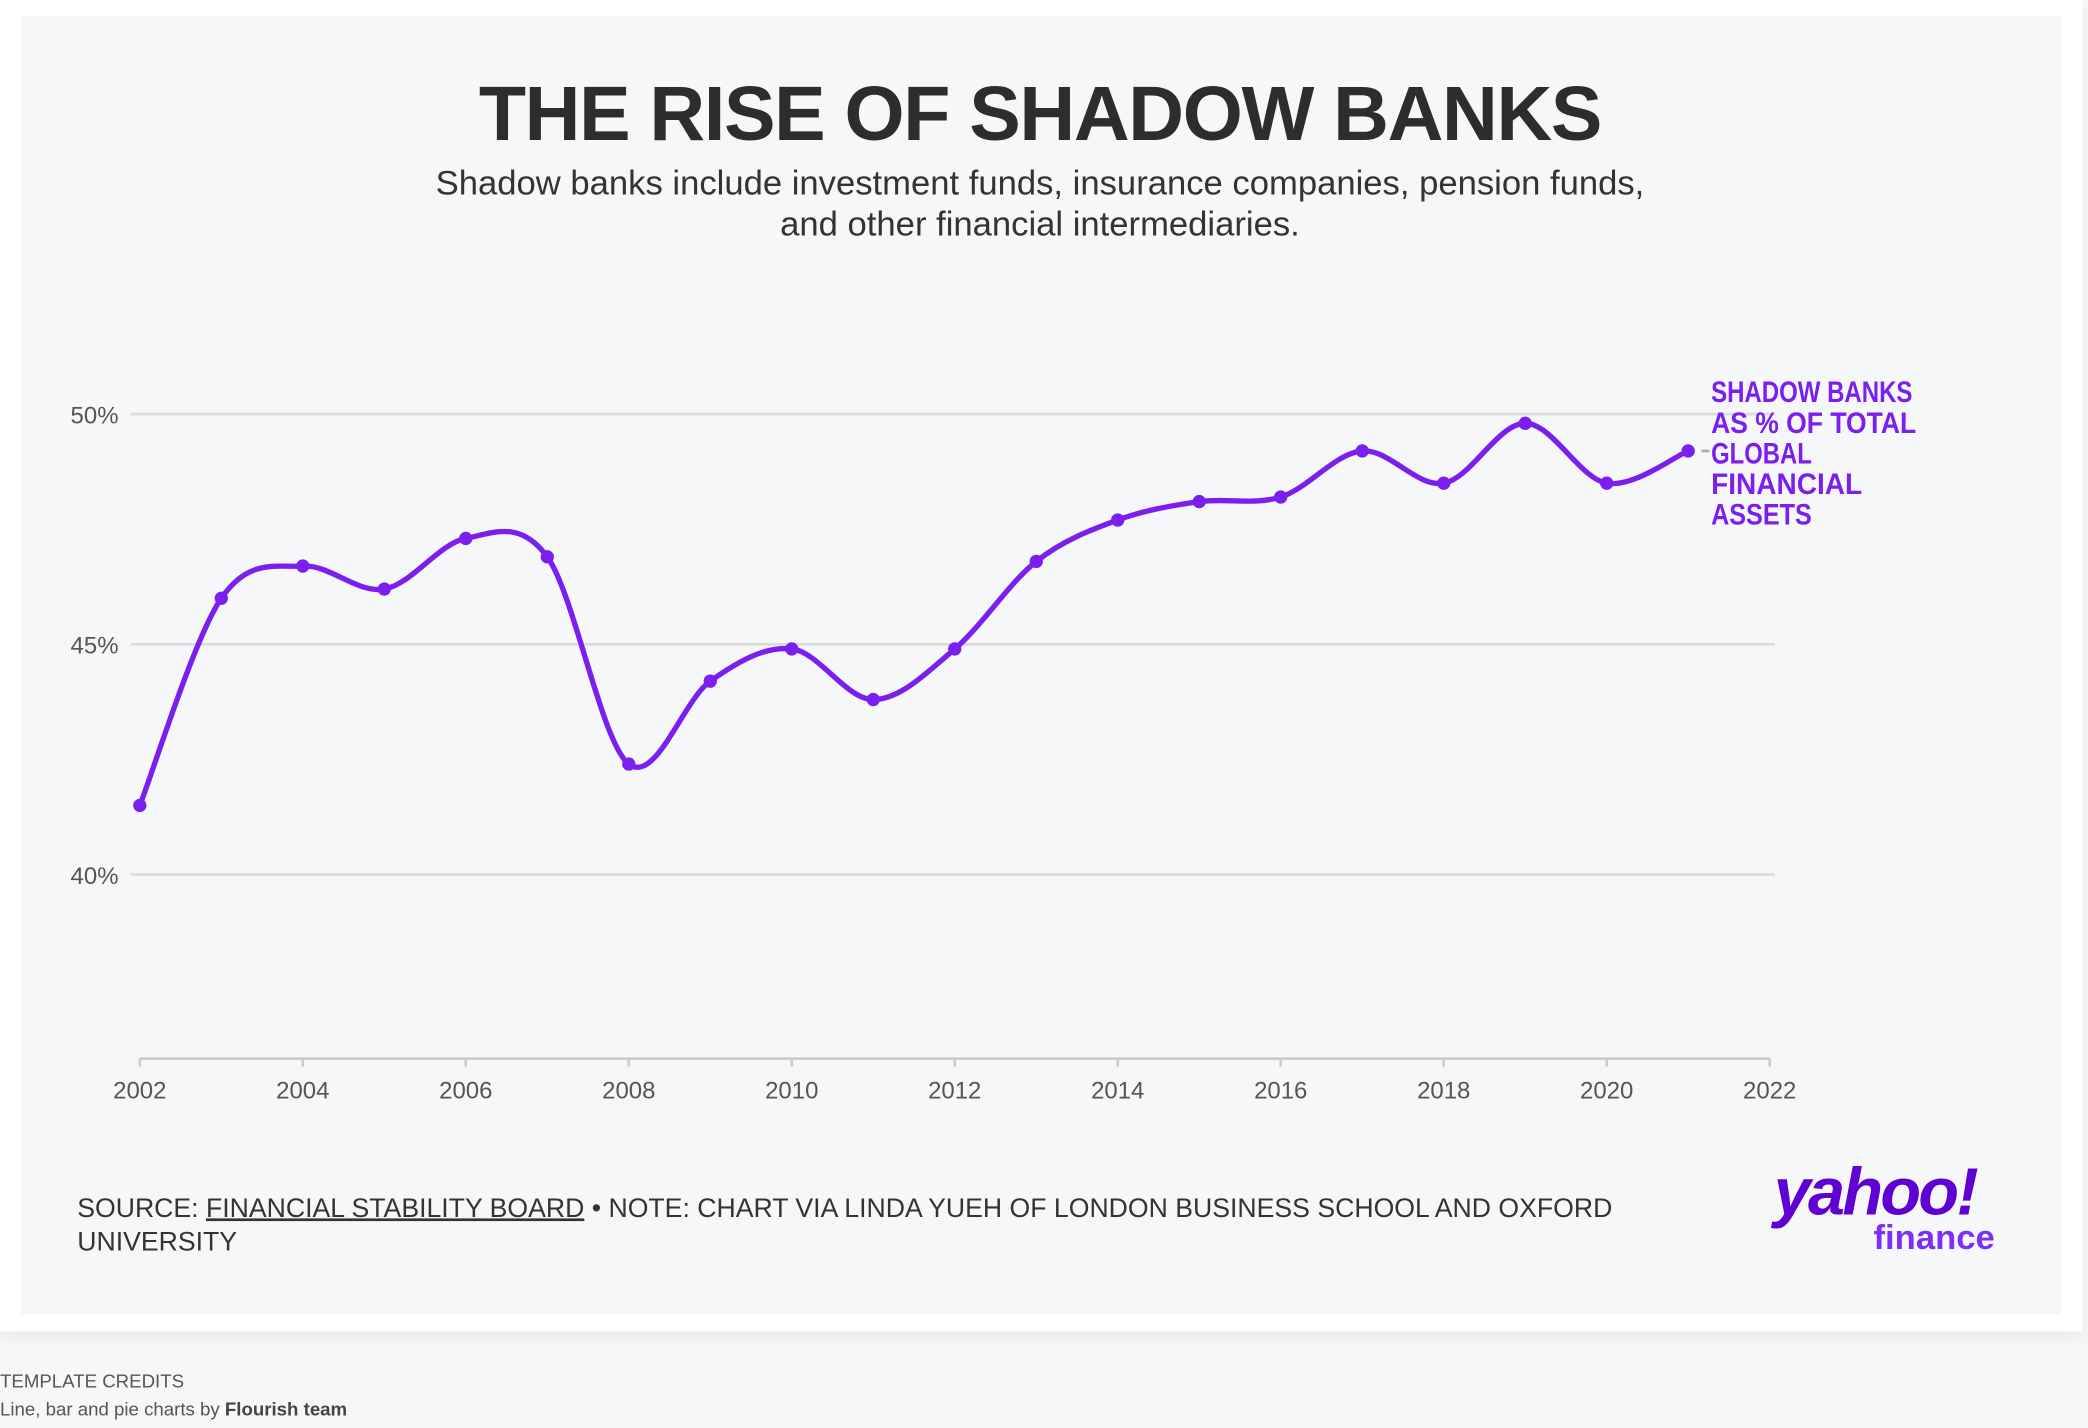 Image resolution: width=2088 pixels, height=1428 pixels. I want to click on x-tick-label: 2006, so click(465, 1091).